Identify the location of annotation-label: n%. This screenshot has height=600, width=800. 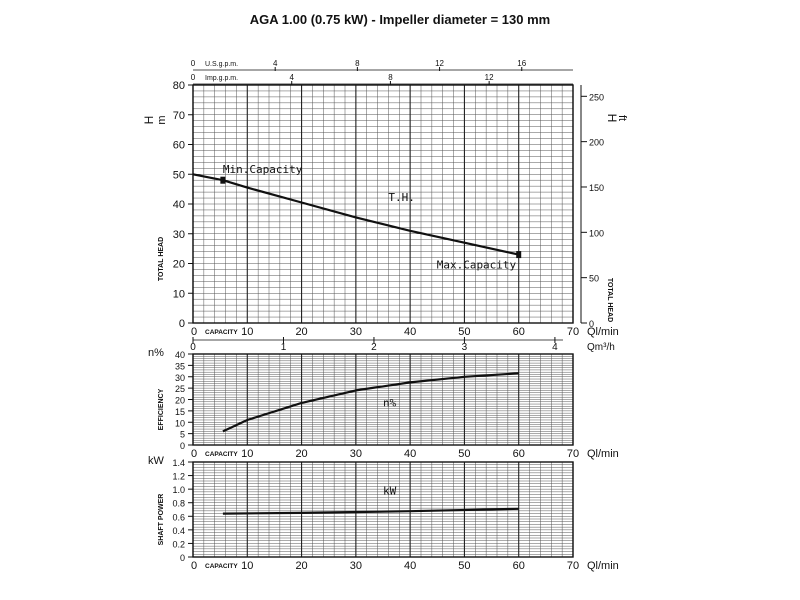
(390, 402).